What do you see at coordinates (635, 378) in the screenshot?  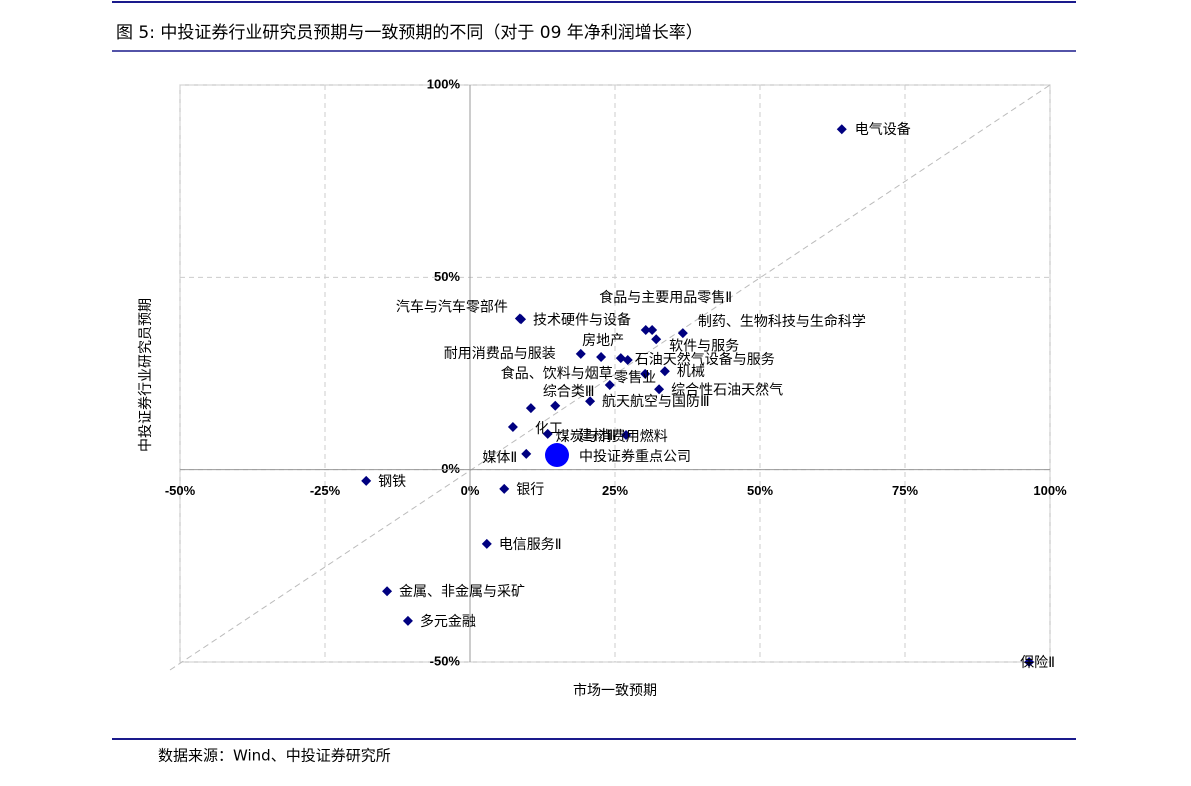 I see `point-label: 零售业` at bounding box center [635, 378].